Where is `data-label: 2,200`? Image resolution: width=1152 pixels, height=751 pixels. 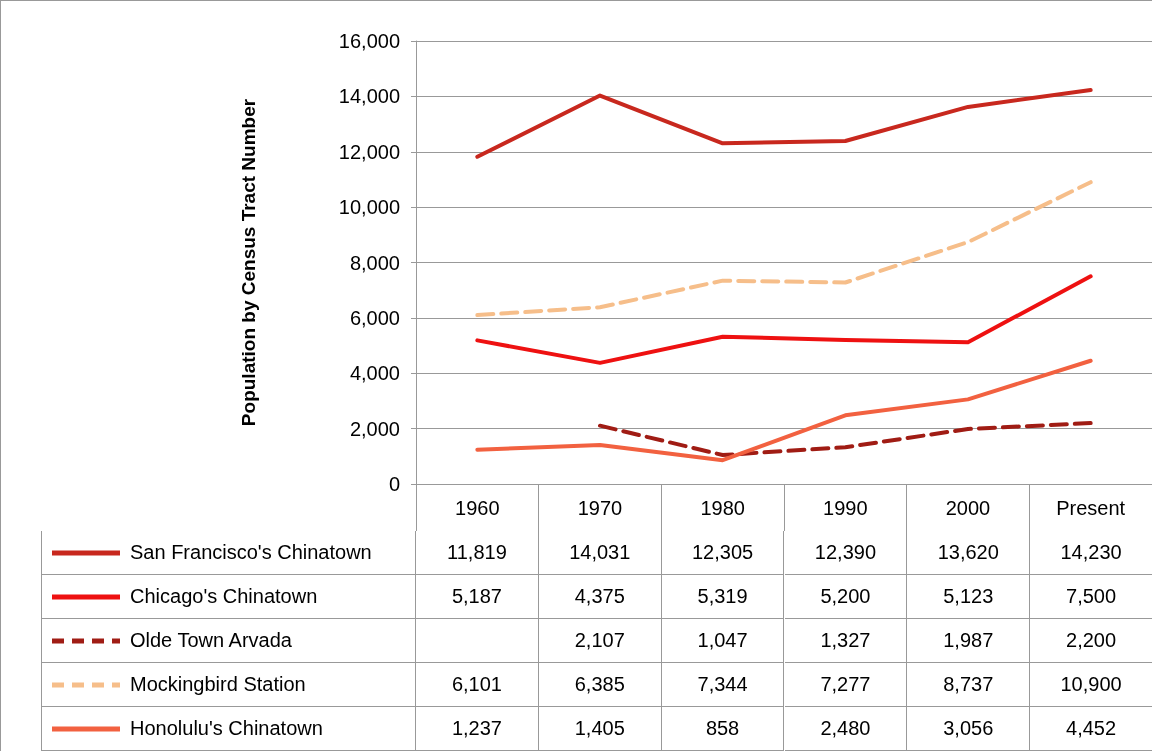
data-label: 2,200 is located at coordinates (1091, 641).